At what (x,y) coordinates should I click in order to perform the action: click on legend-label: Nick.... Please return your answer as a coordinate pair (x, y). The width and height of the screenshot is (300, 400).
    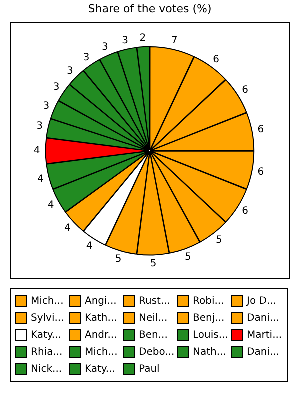
    Looking at the image, I should click on (46, 369).